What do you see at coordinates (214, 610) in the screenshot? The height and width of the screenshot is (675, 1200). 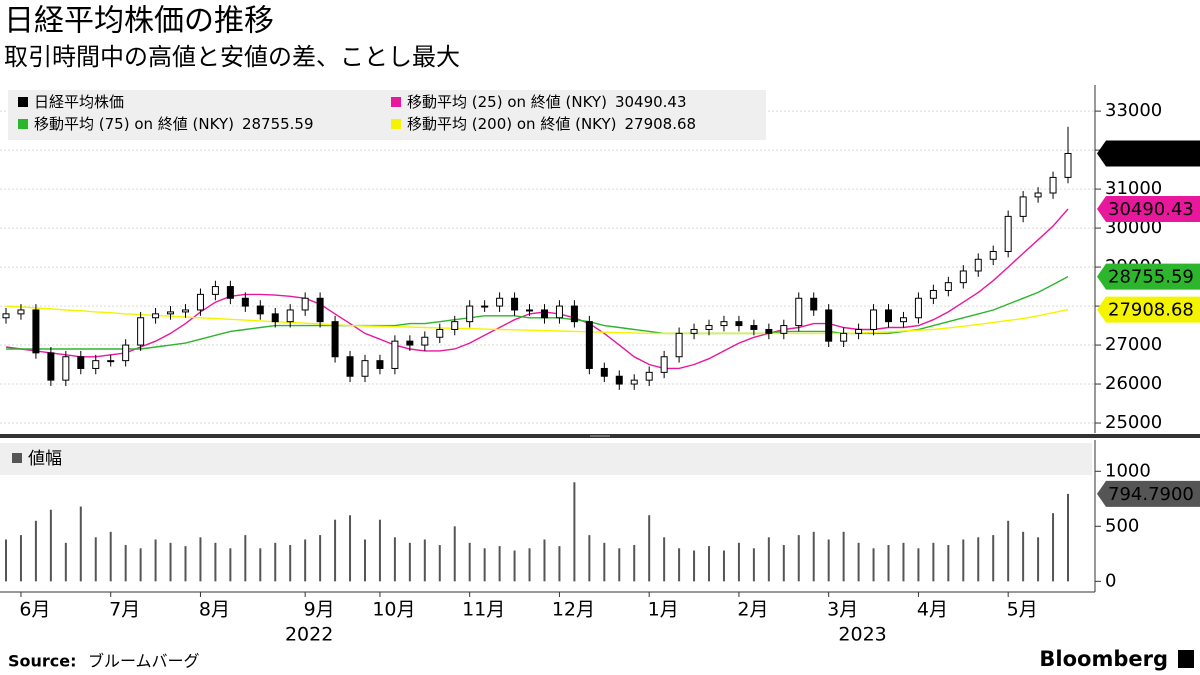 I see `x-tick-label: 8月` at bounding box center [214, 610].